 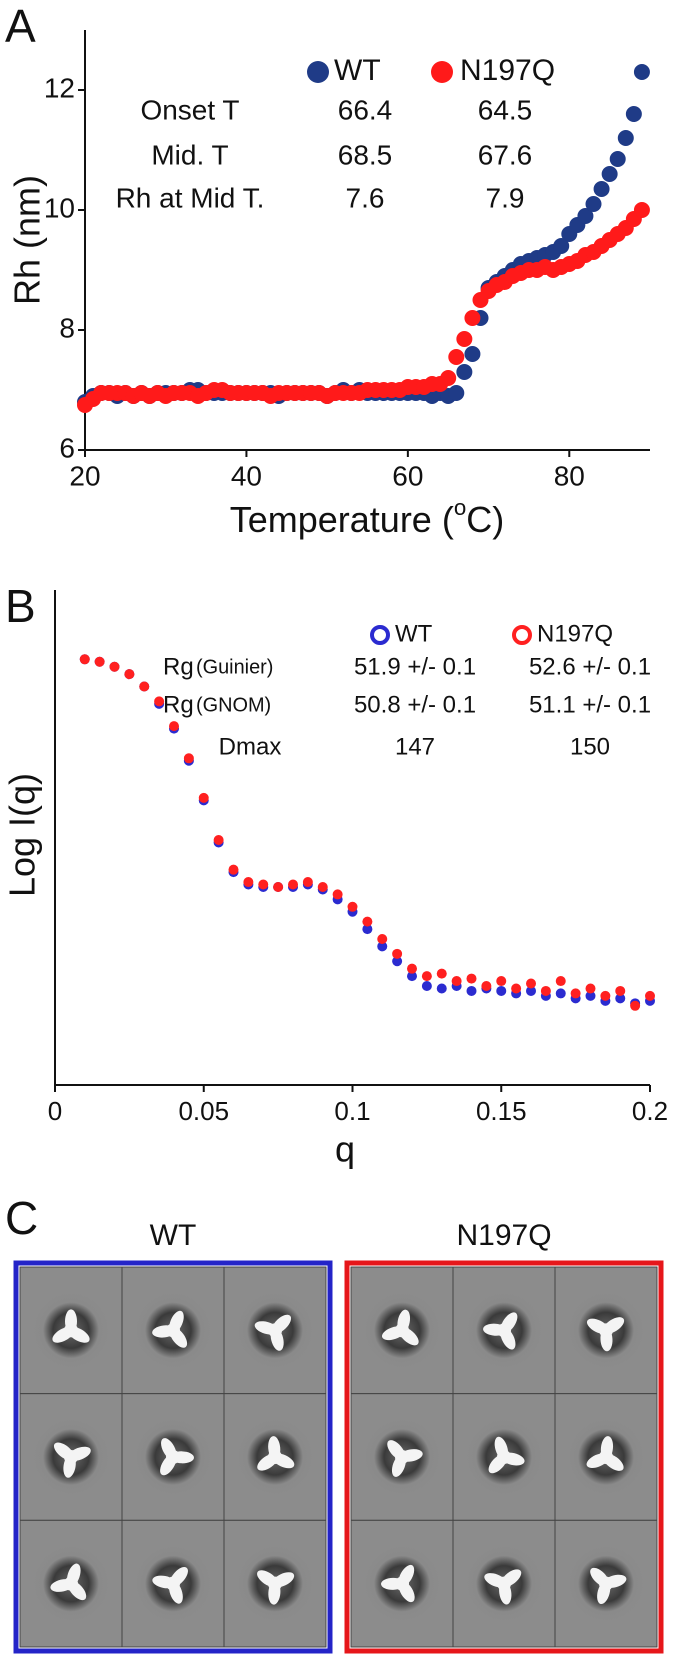 I want to click on table-value: 7.6, so click(x=365, y=197).